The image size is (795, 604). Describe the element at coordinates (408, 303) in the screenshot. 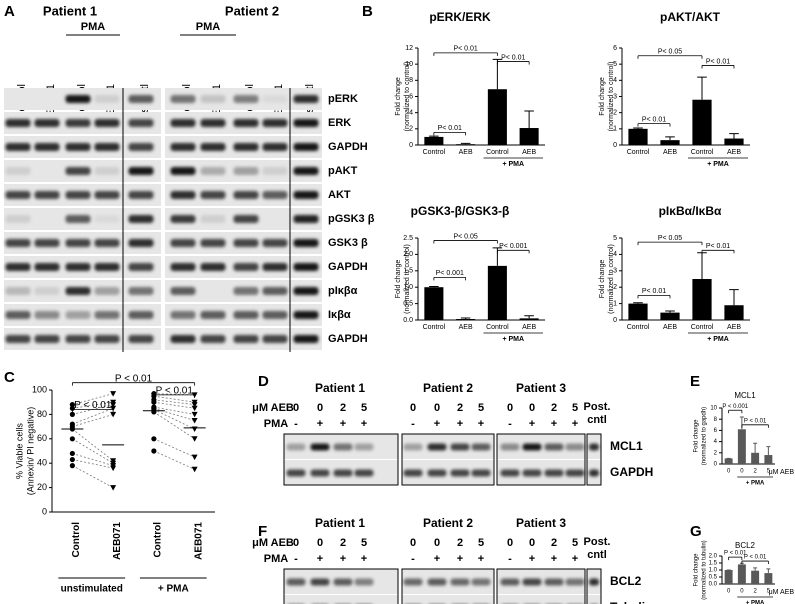

I see `y-tick-label: 0.5` at that location.